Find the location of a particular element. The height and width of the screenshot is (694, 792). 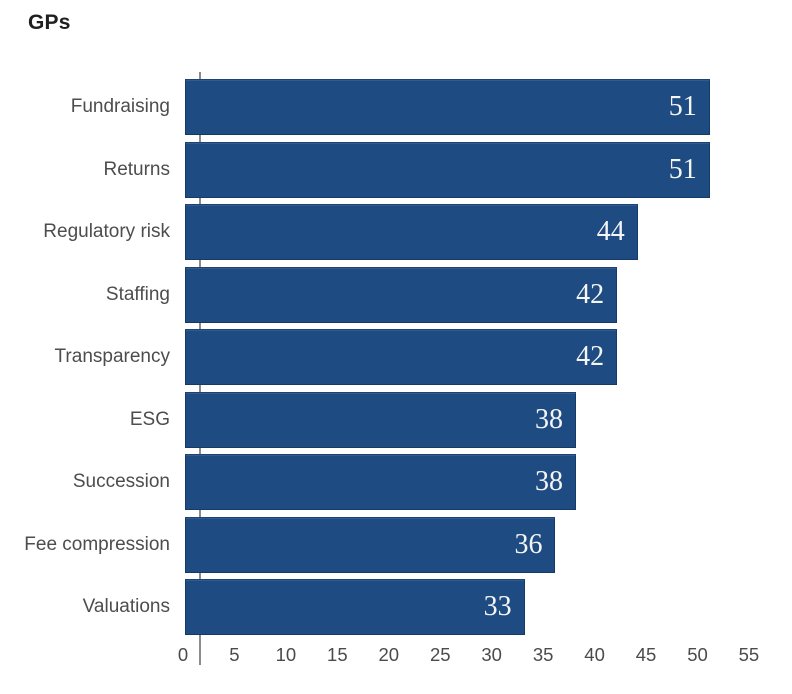

x-axis-tick-label: 50 is located at coordinates (697, 654).